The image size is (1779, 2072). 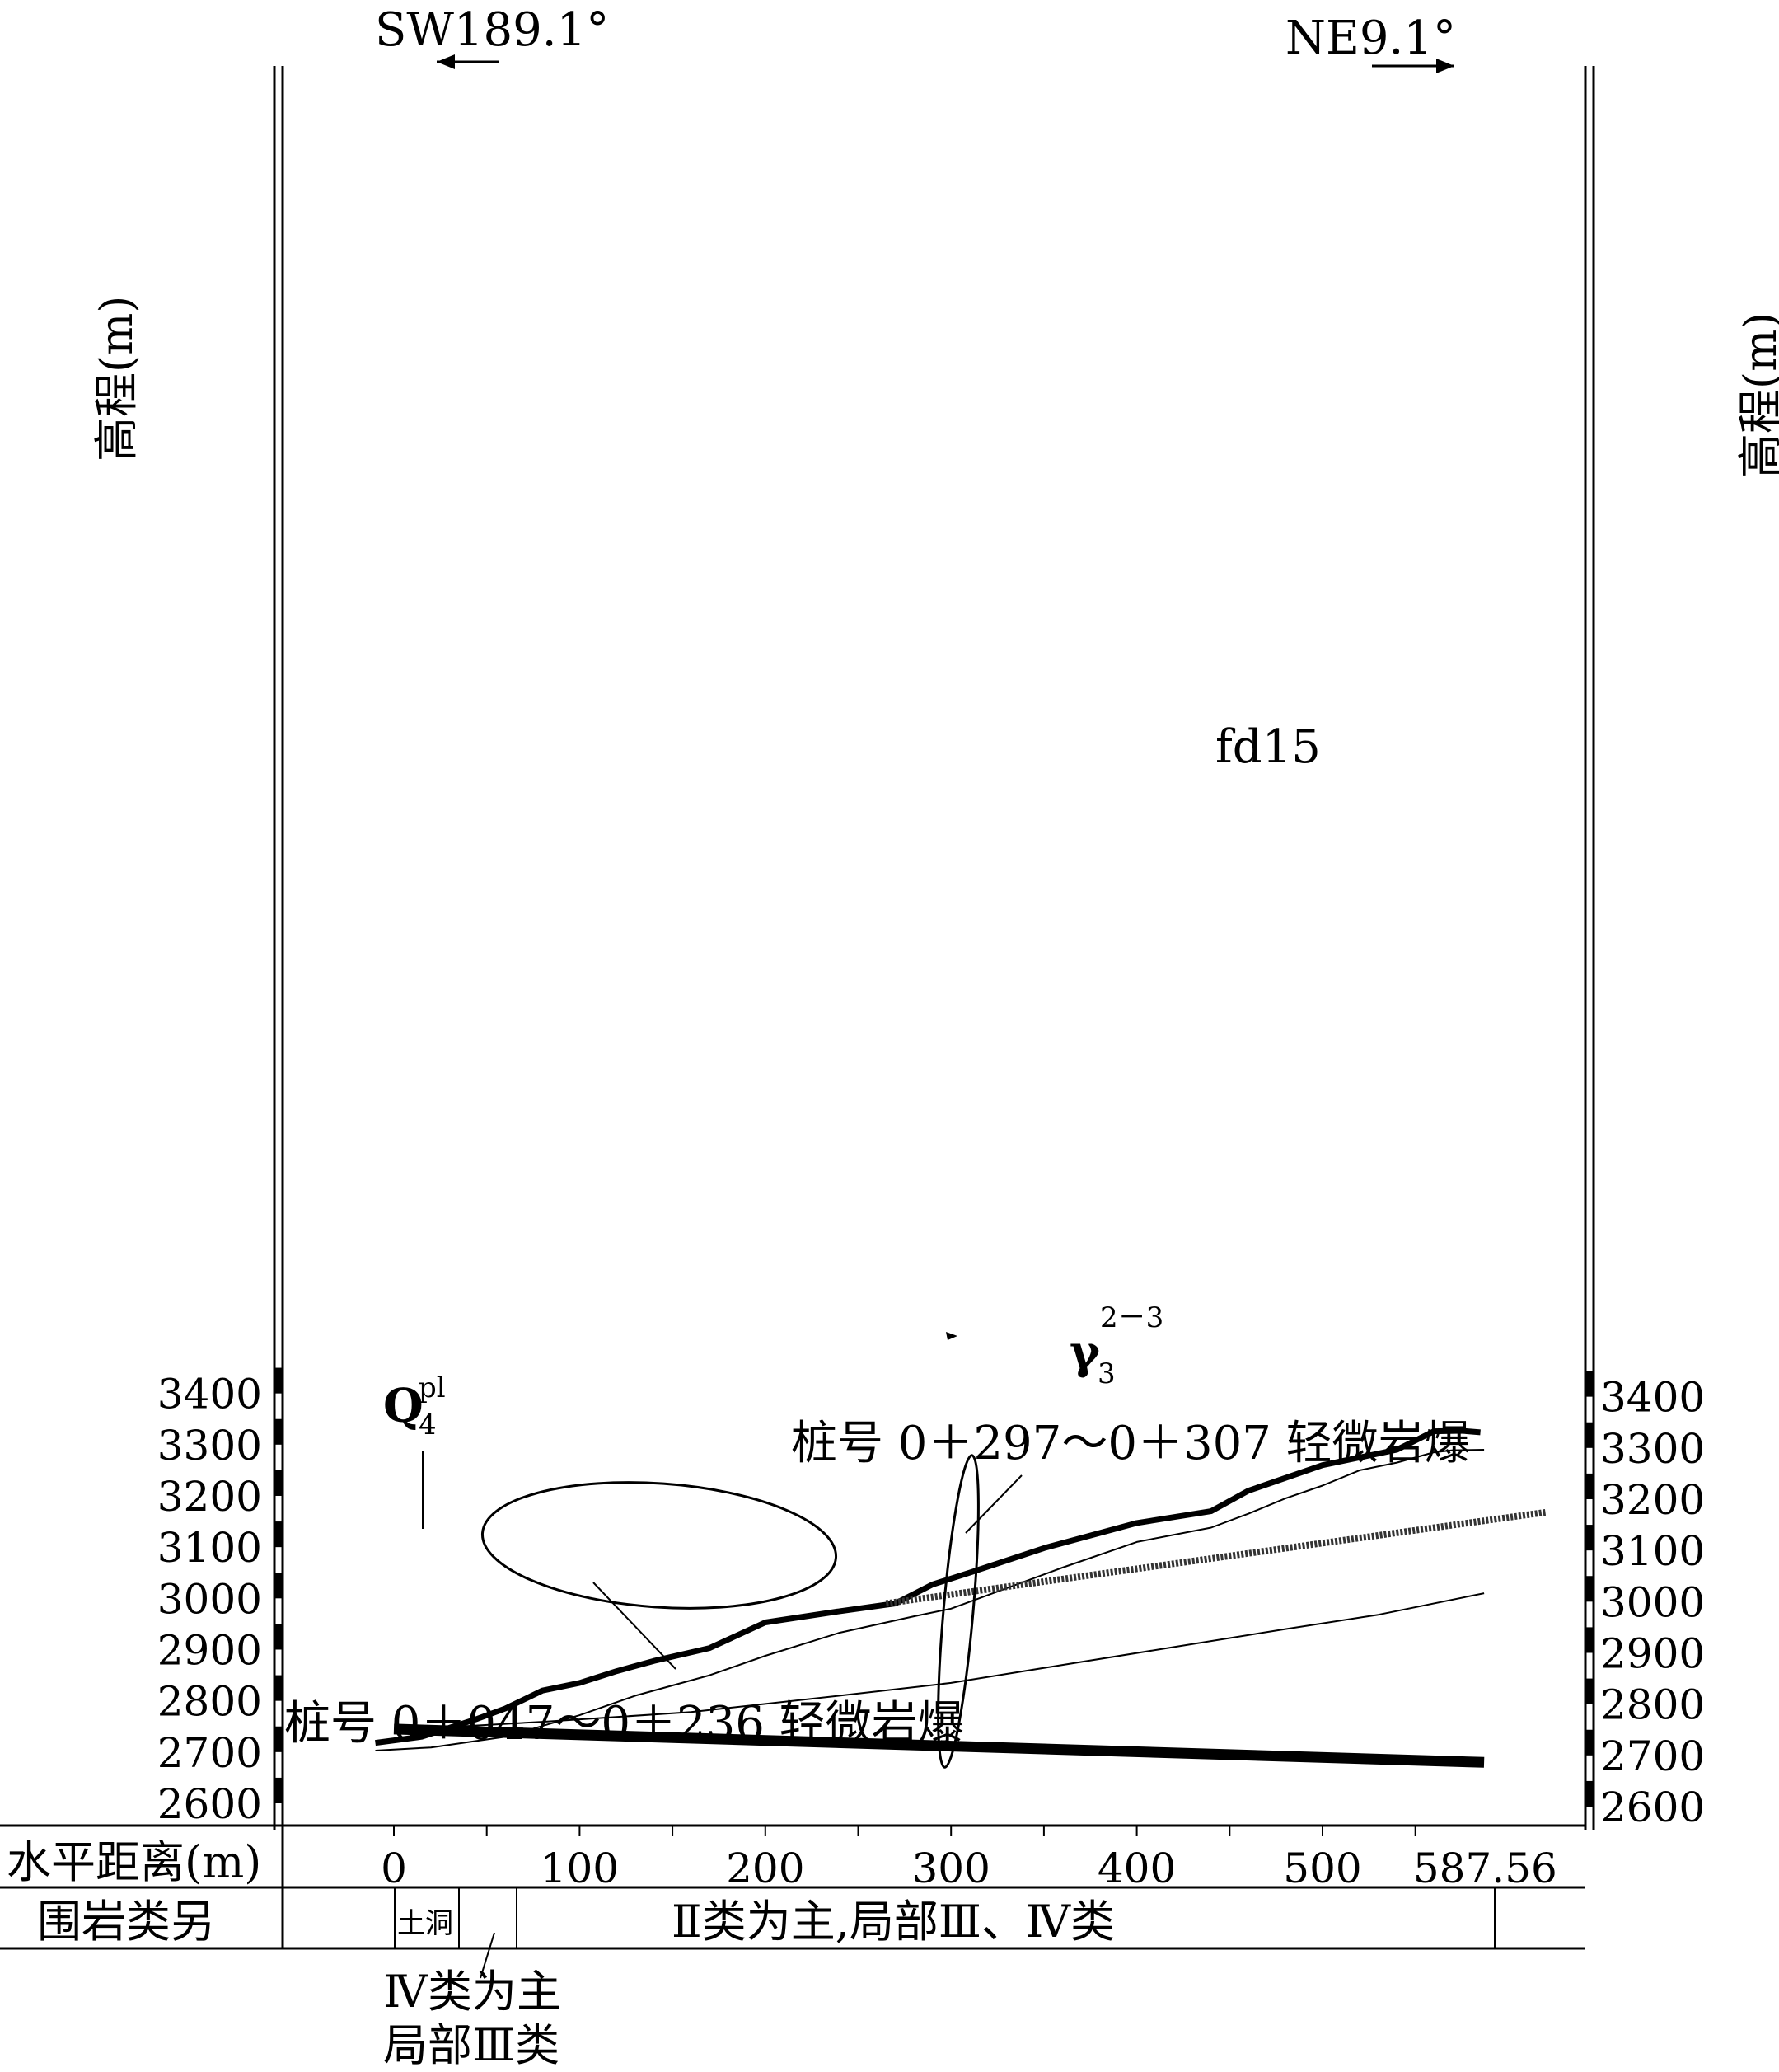 I want to click on y-tick-label-left: 2800, so click(x=209, y=1702).